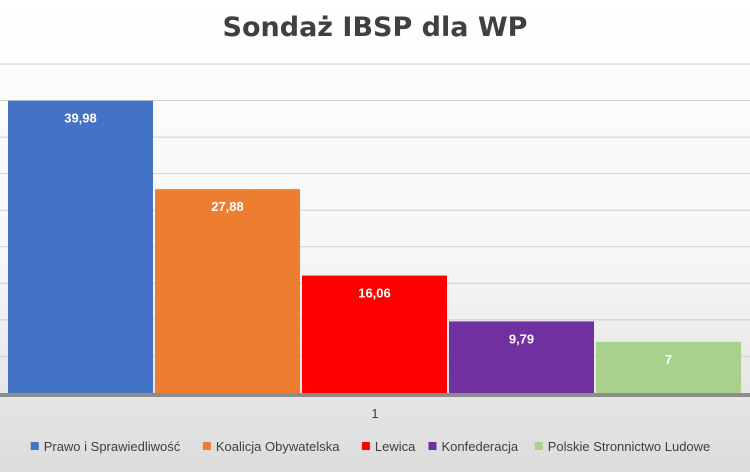 This screenshot has height=472, width=750. Describe the element at coordinates (629, 446) in the screenshot. I see `legend-label: Polskie Stronnictwo Ludowe` at that location.